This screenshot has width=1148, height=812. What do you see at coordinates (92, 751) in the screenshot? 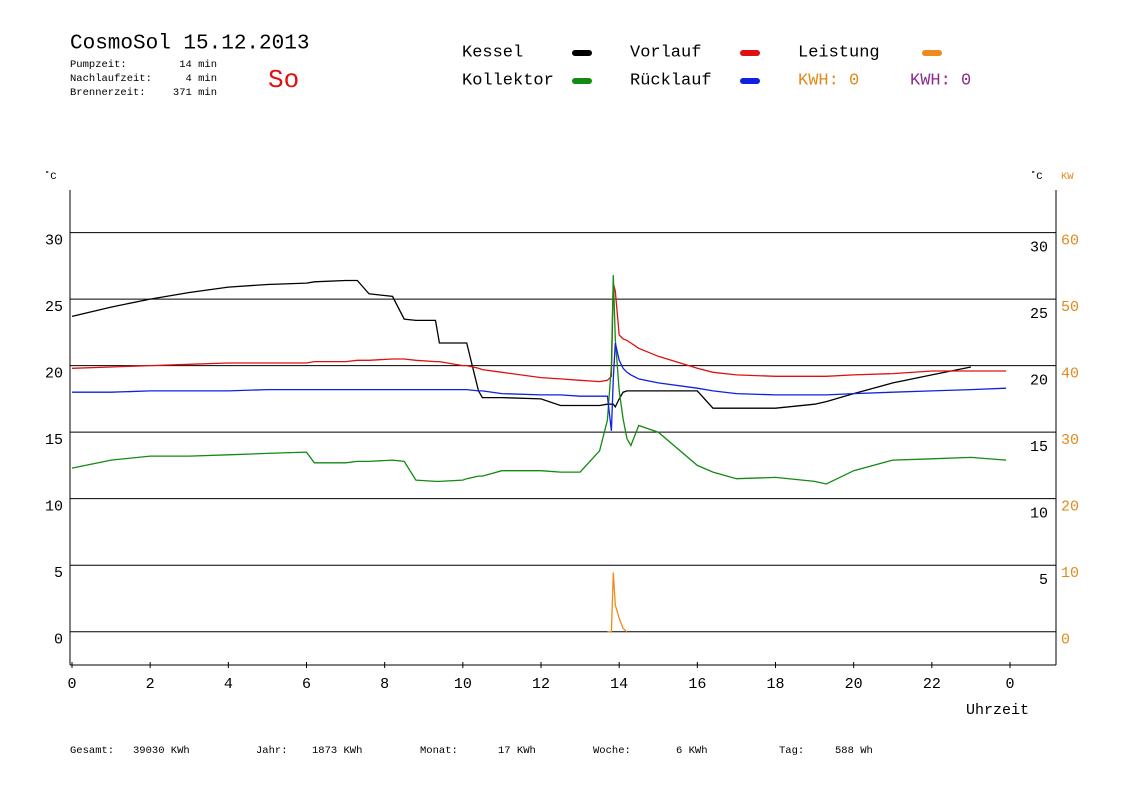
I see `stat-label: Gesamt:` at bounding box center [92, 751].